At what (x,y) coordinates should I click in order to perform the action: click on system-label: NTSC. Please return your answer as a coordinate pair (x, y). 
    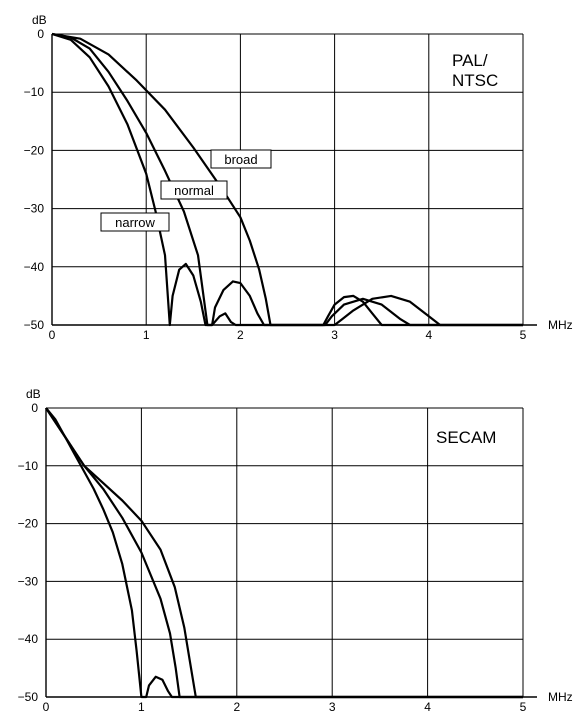
    Looking at the image, I should click on (475, 80).